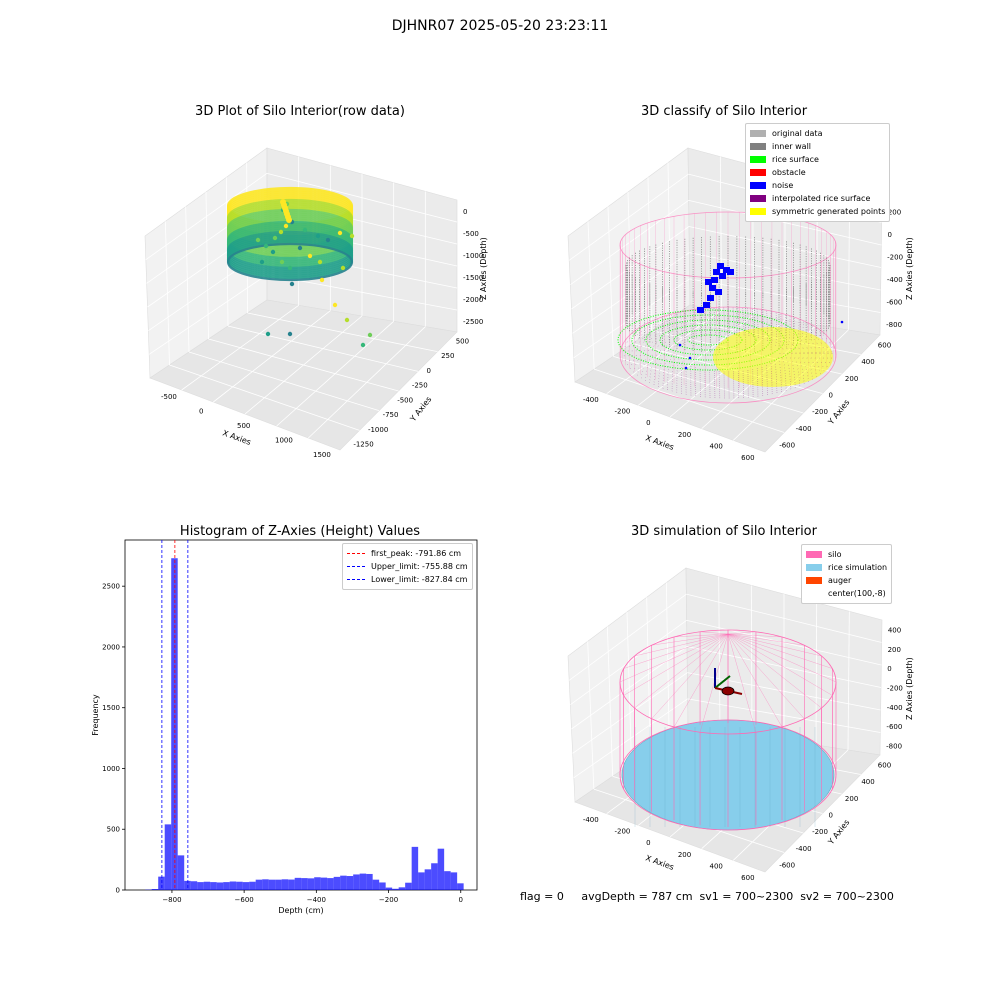  I want to click on x-tick-label: 1000, so click(284, 440).